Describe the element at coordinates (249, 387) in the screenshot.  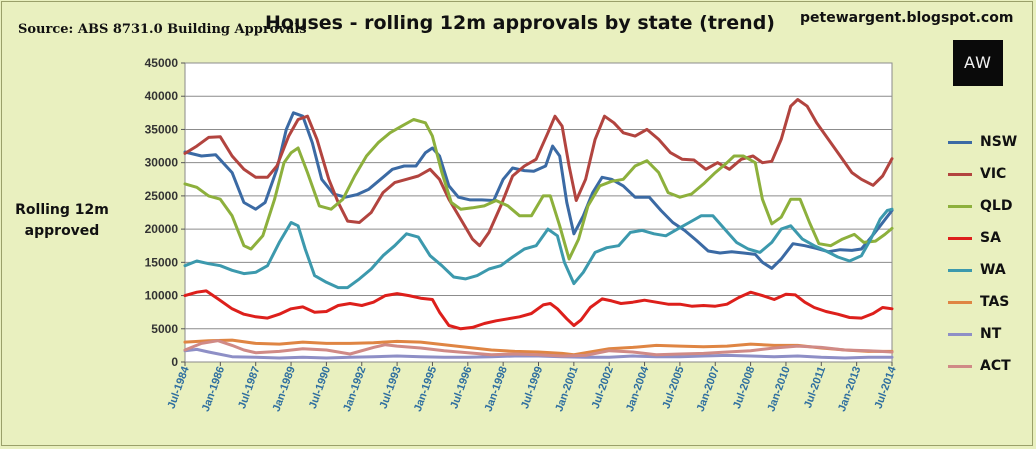
I see `x-tick-label: Jul-1987` at that location.